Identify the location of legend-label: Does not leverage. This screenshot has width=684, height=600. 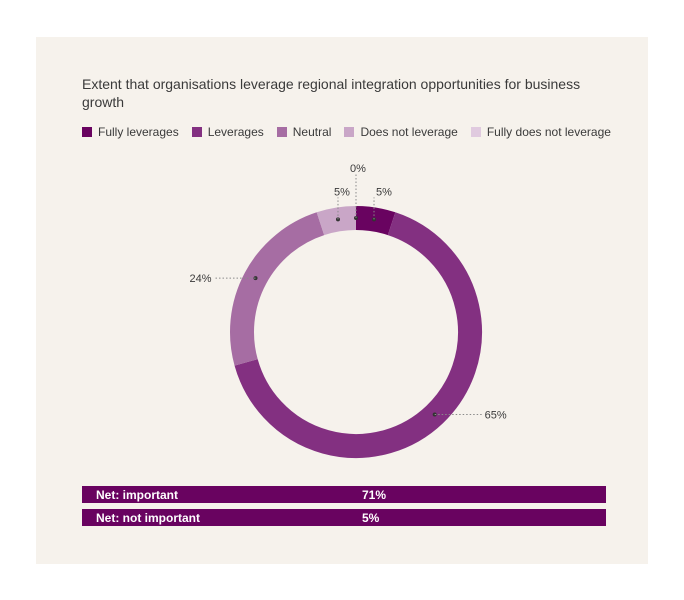
(409, 132).